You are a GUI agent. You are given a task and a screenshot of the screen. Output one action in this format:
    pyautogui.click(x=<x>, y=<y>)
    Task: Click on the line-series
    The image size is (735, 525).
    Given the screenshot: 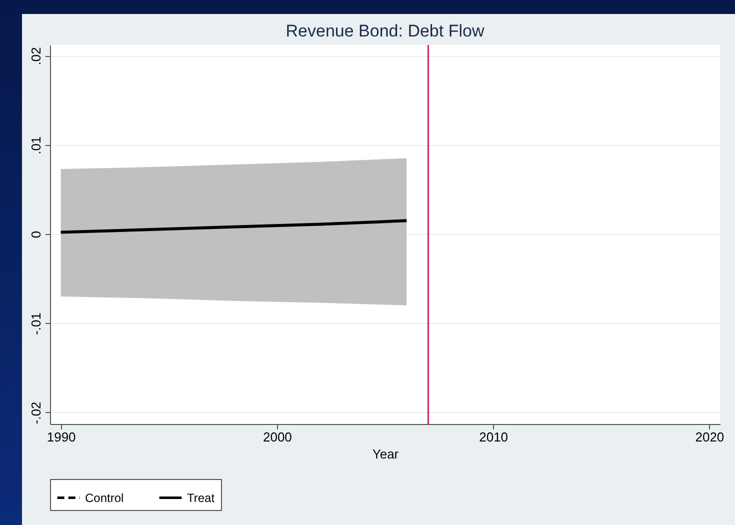 What is the action you would take?
    pyautogui.click(x=233, y=226)
    